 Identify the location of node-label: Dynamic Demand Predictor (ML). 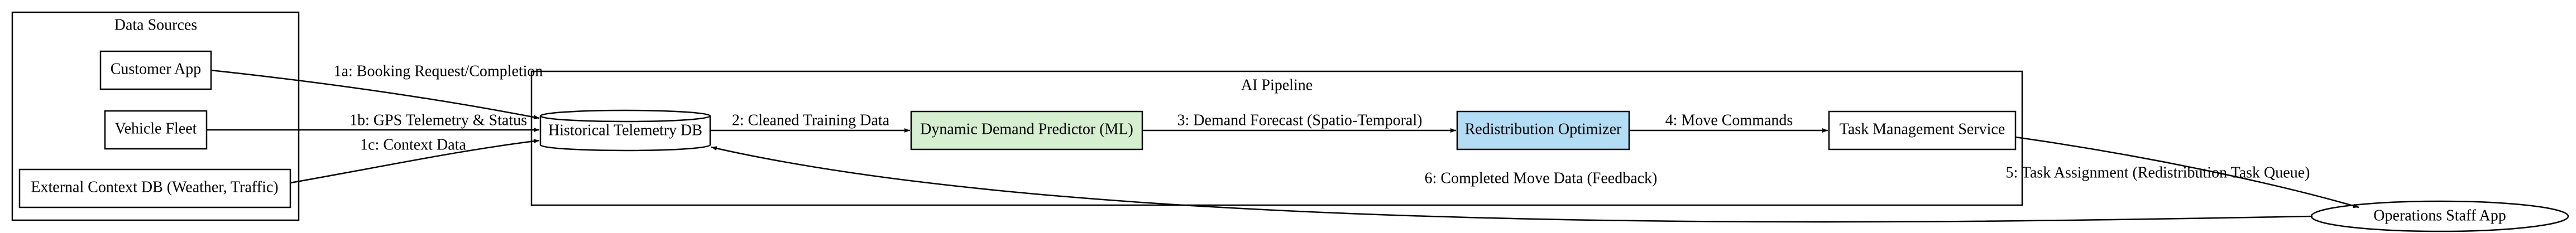
(1026, 129).